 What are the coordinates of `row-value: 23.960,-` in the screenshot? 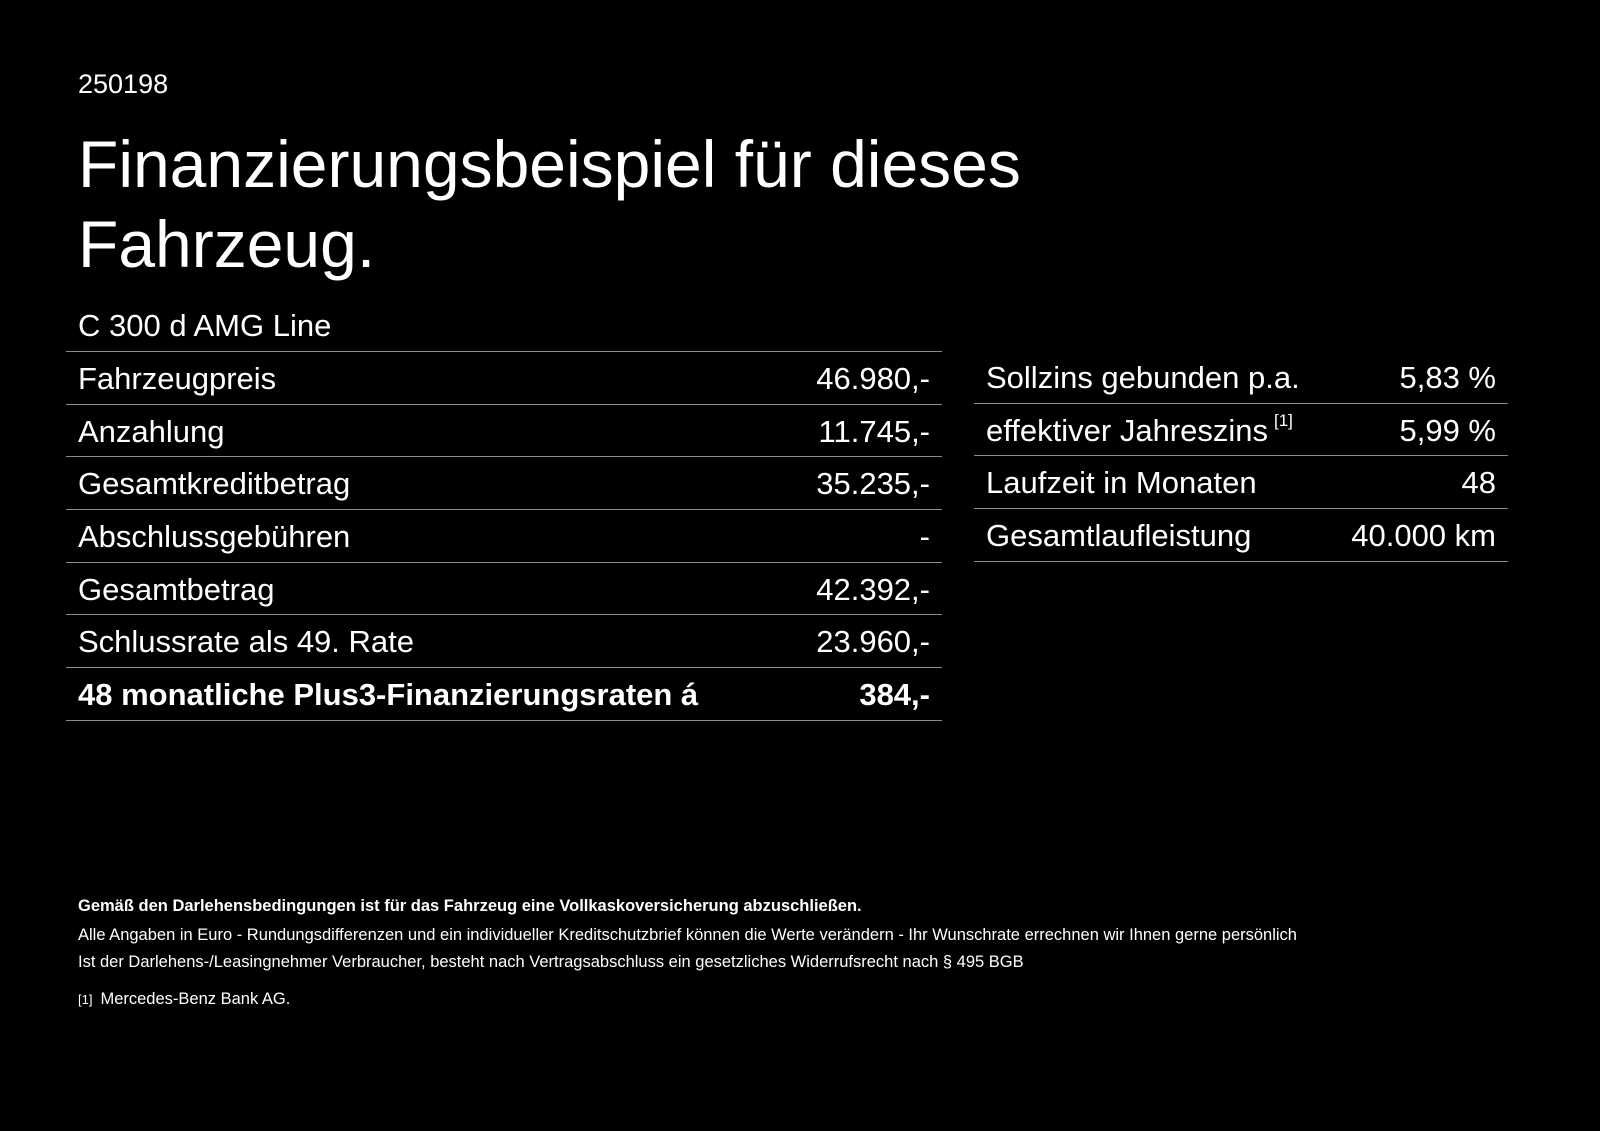 It's located at (873, 642).